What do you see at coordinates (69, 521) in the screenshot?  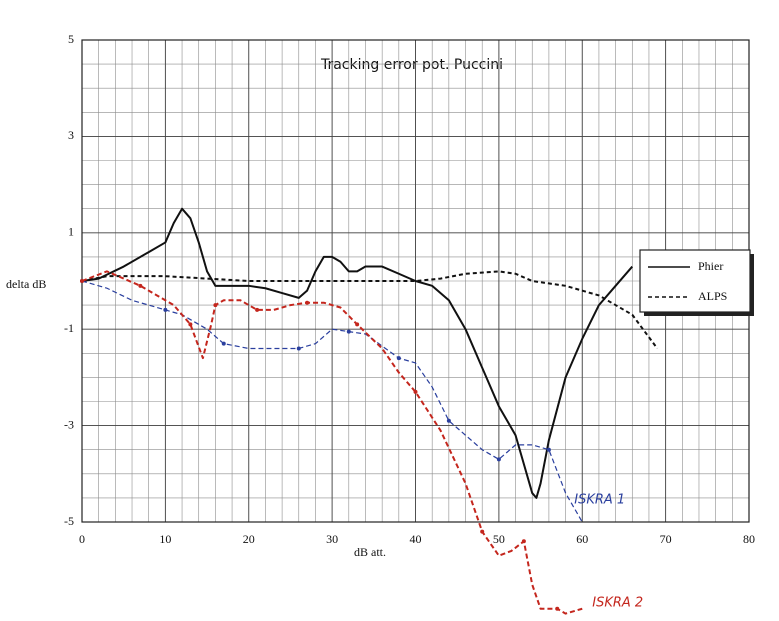 I see `y-tick-label: -5` at bounding box center [69, 521].